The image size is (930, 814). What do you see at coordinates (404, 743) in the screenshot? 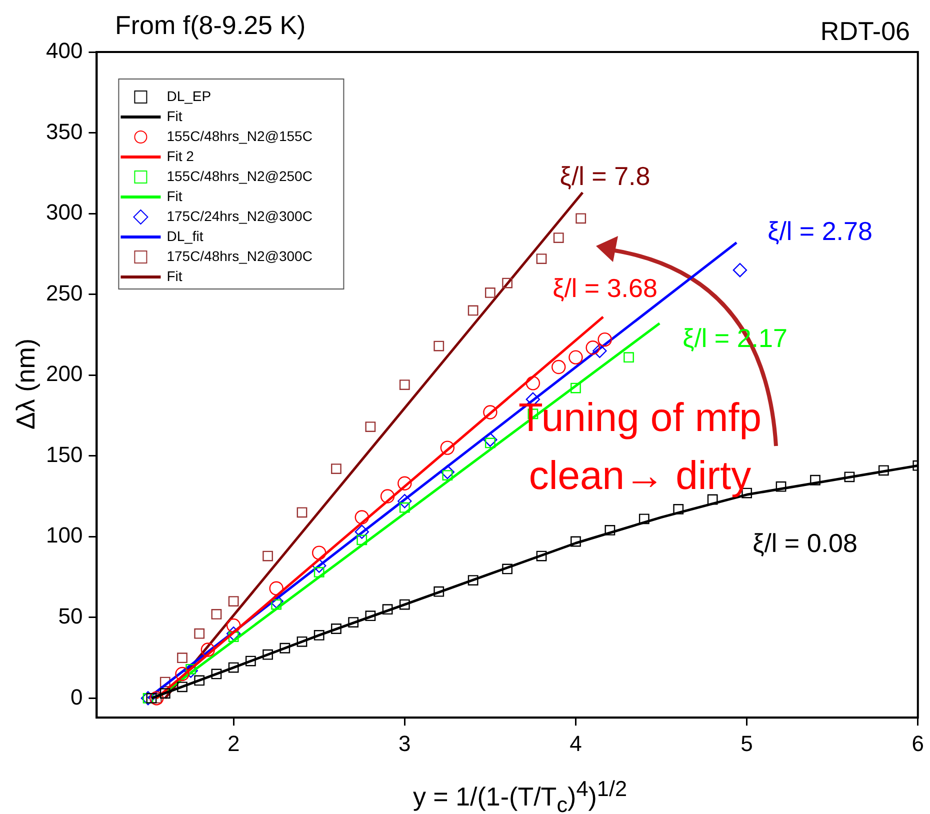
I see `x-tick-label: 3` at bounding box center [404, 743].